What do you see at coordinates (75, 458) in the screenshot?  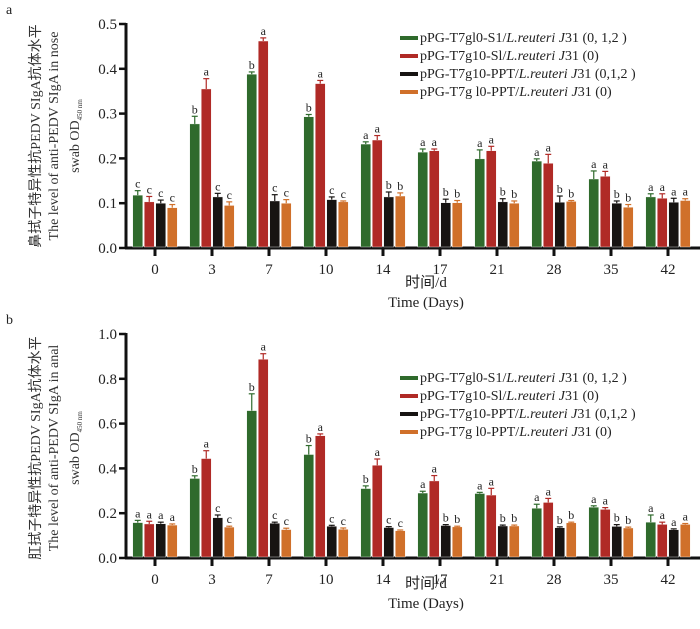 I see `unit-text: swab OD` at bounding box center [75, 458].